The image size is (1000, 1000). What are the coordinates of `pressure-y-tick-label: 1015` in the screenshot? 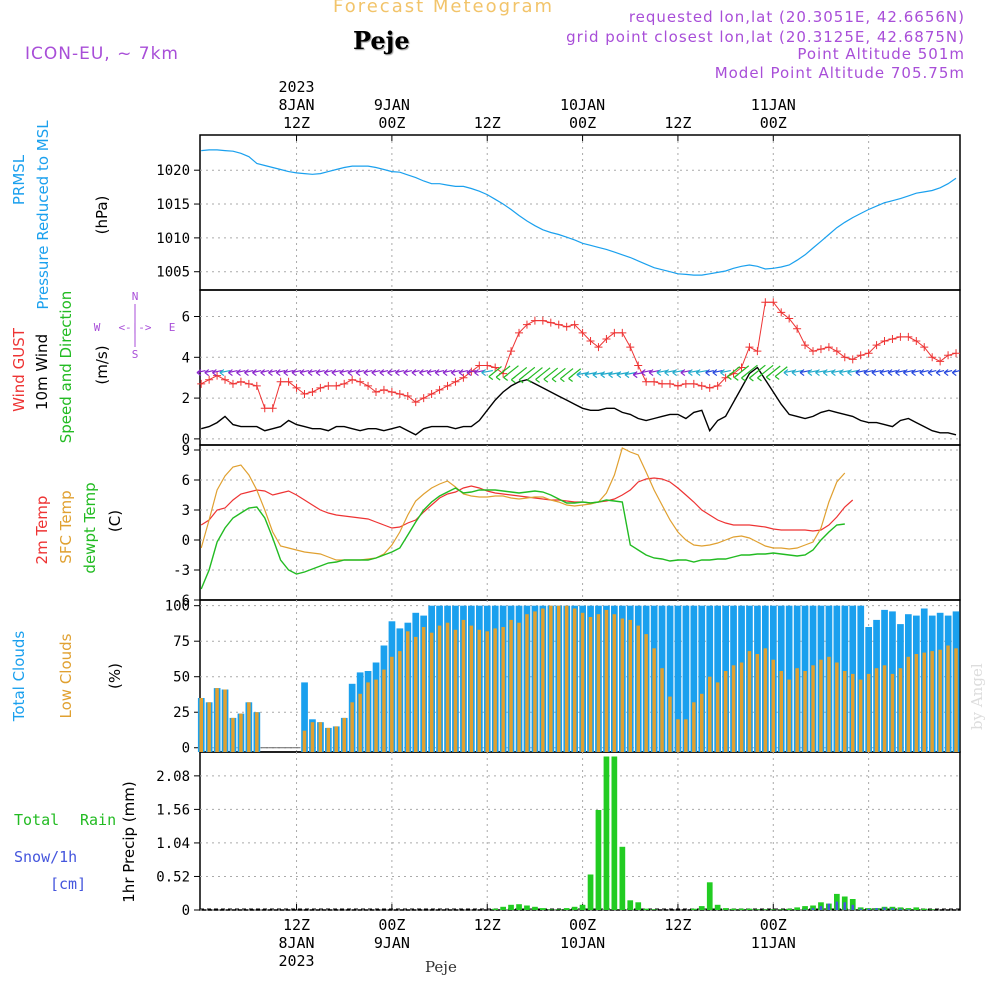 It's located at (173, 205).